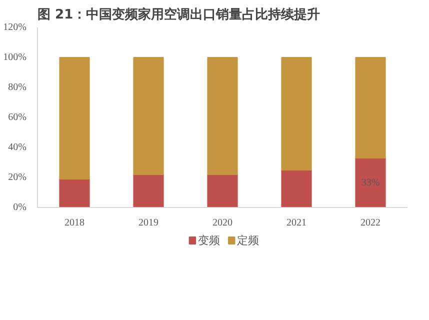 The height and width of the screenshot is (320, 429). I want to click on y-tick-label: 40%, so click(17, 147).